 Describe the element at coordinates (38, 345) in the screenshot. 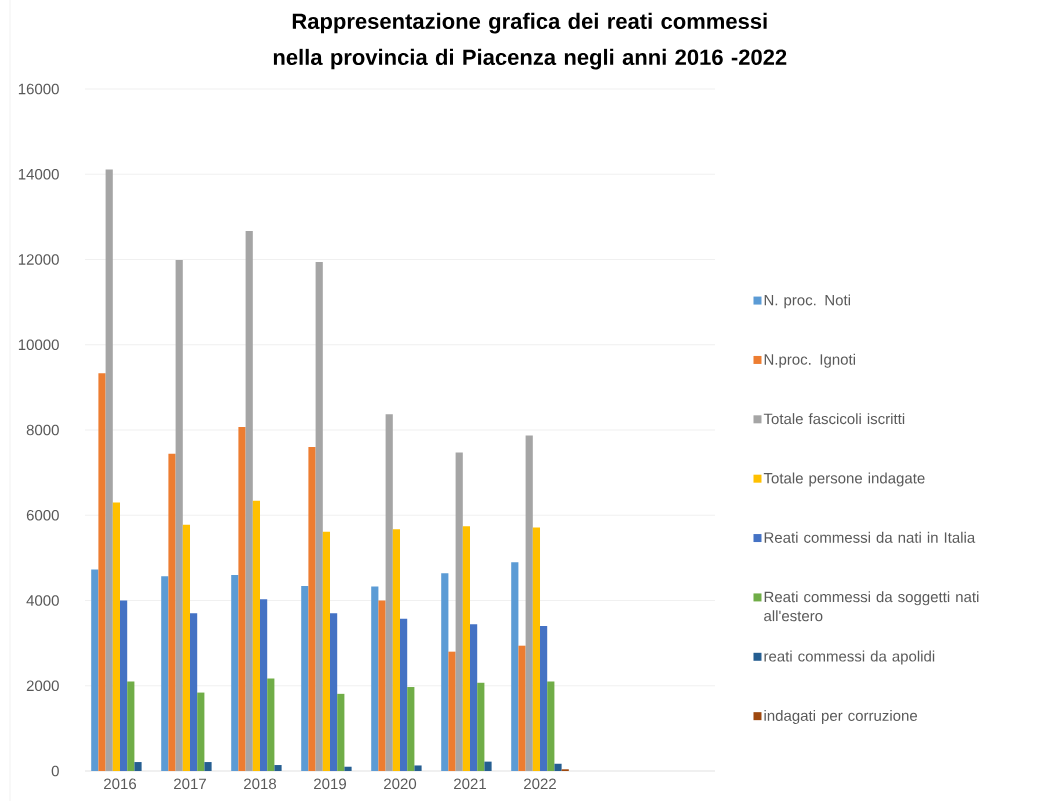

I see `y-tick-label: 10000` at that location.